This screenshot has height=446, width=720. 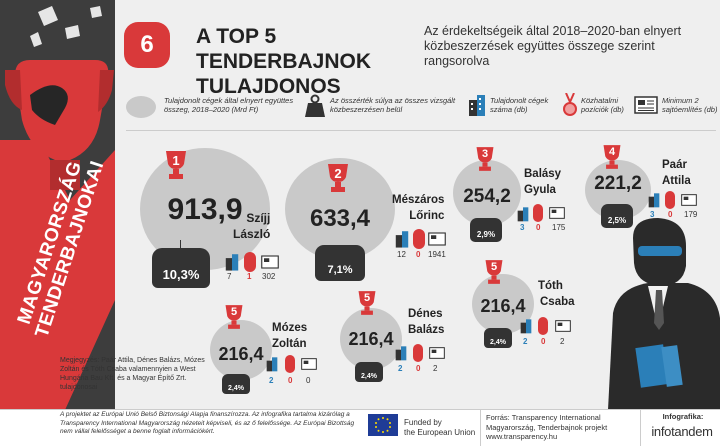 What do you see at coordinates (401, 254) in the screenshot?
I see `companies-count: 12` at bounding box center [401, 254].